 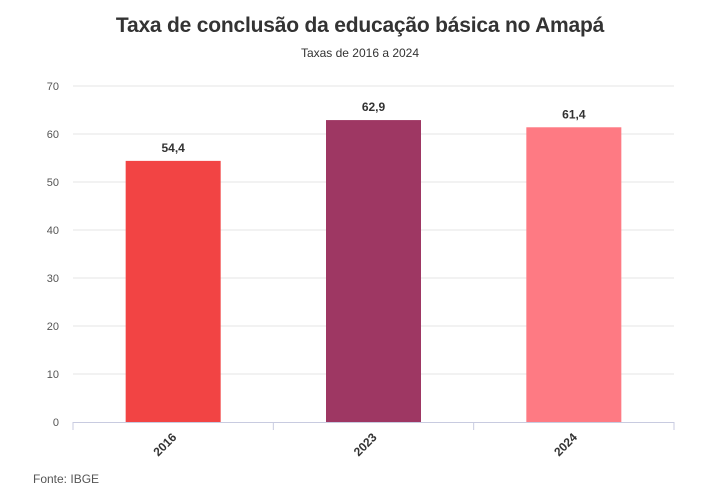 I want to click on y-tick-label: 70, so click(x=53, y=87).